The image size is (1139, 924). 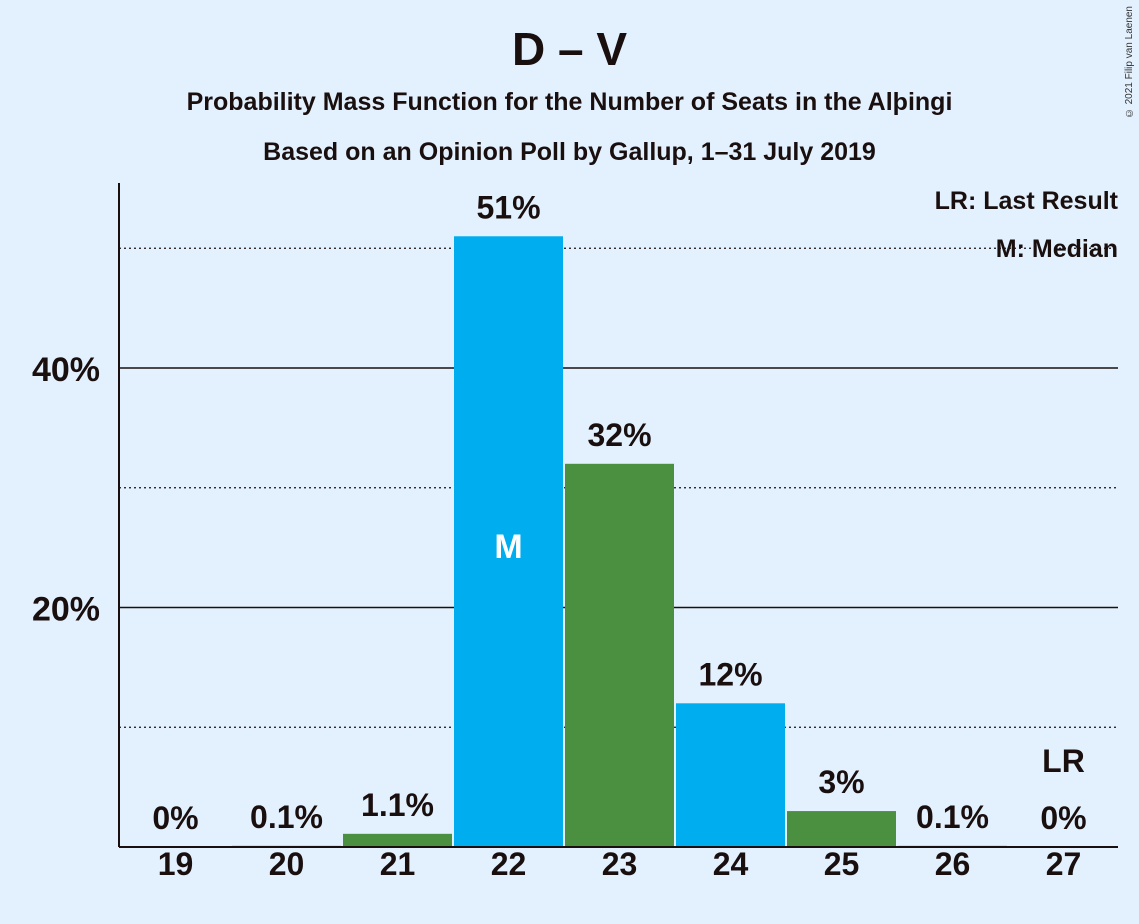 I want to click on x-tick-label-23: 23, so click(x=620, y=864).